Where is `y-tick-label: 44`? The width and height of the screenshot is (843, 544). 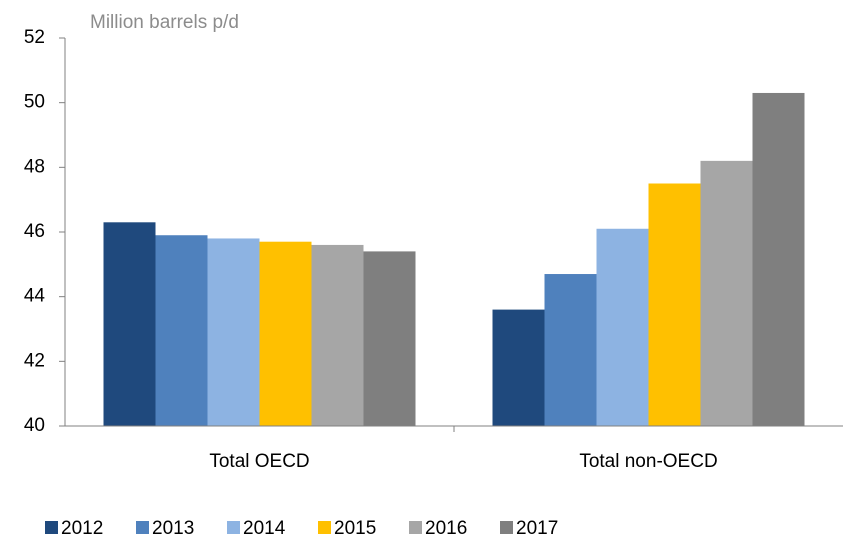
y-tick-label: 44 is located at coordinates (35, 296).